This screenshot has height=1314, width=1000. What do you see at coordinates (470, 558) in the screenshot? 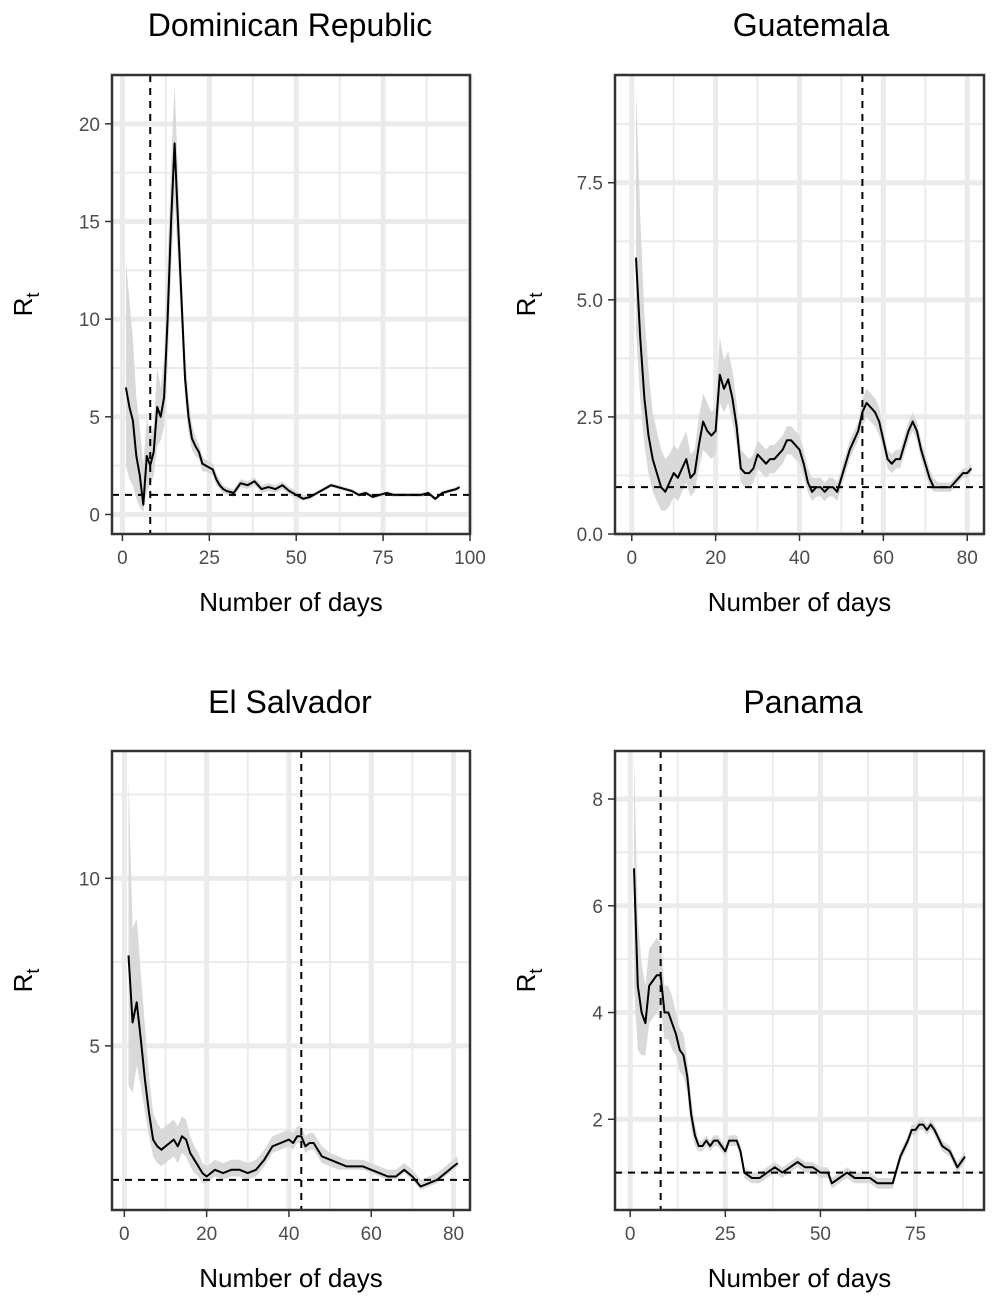
I see `x-tick-label: 100` at bounding box center [470, 558].